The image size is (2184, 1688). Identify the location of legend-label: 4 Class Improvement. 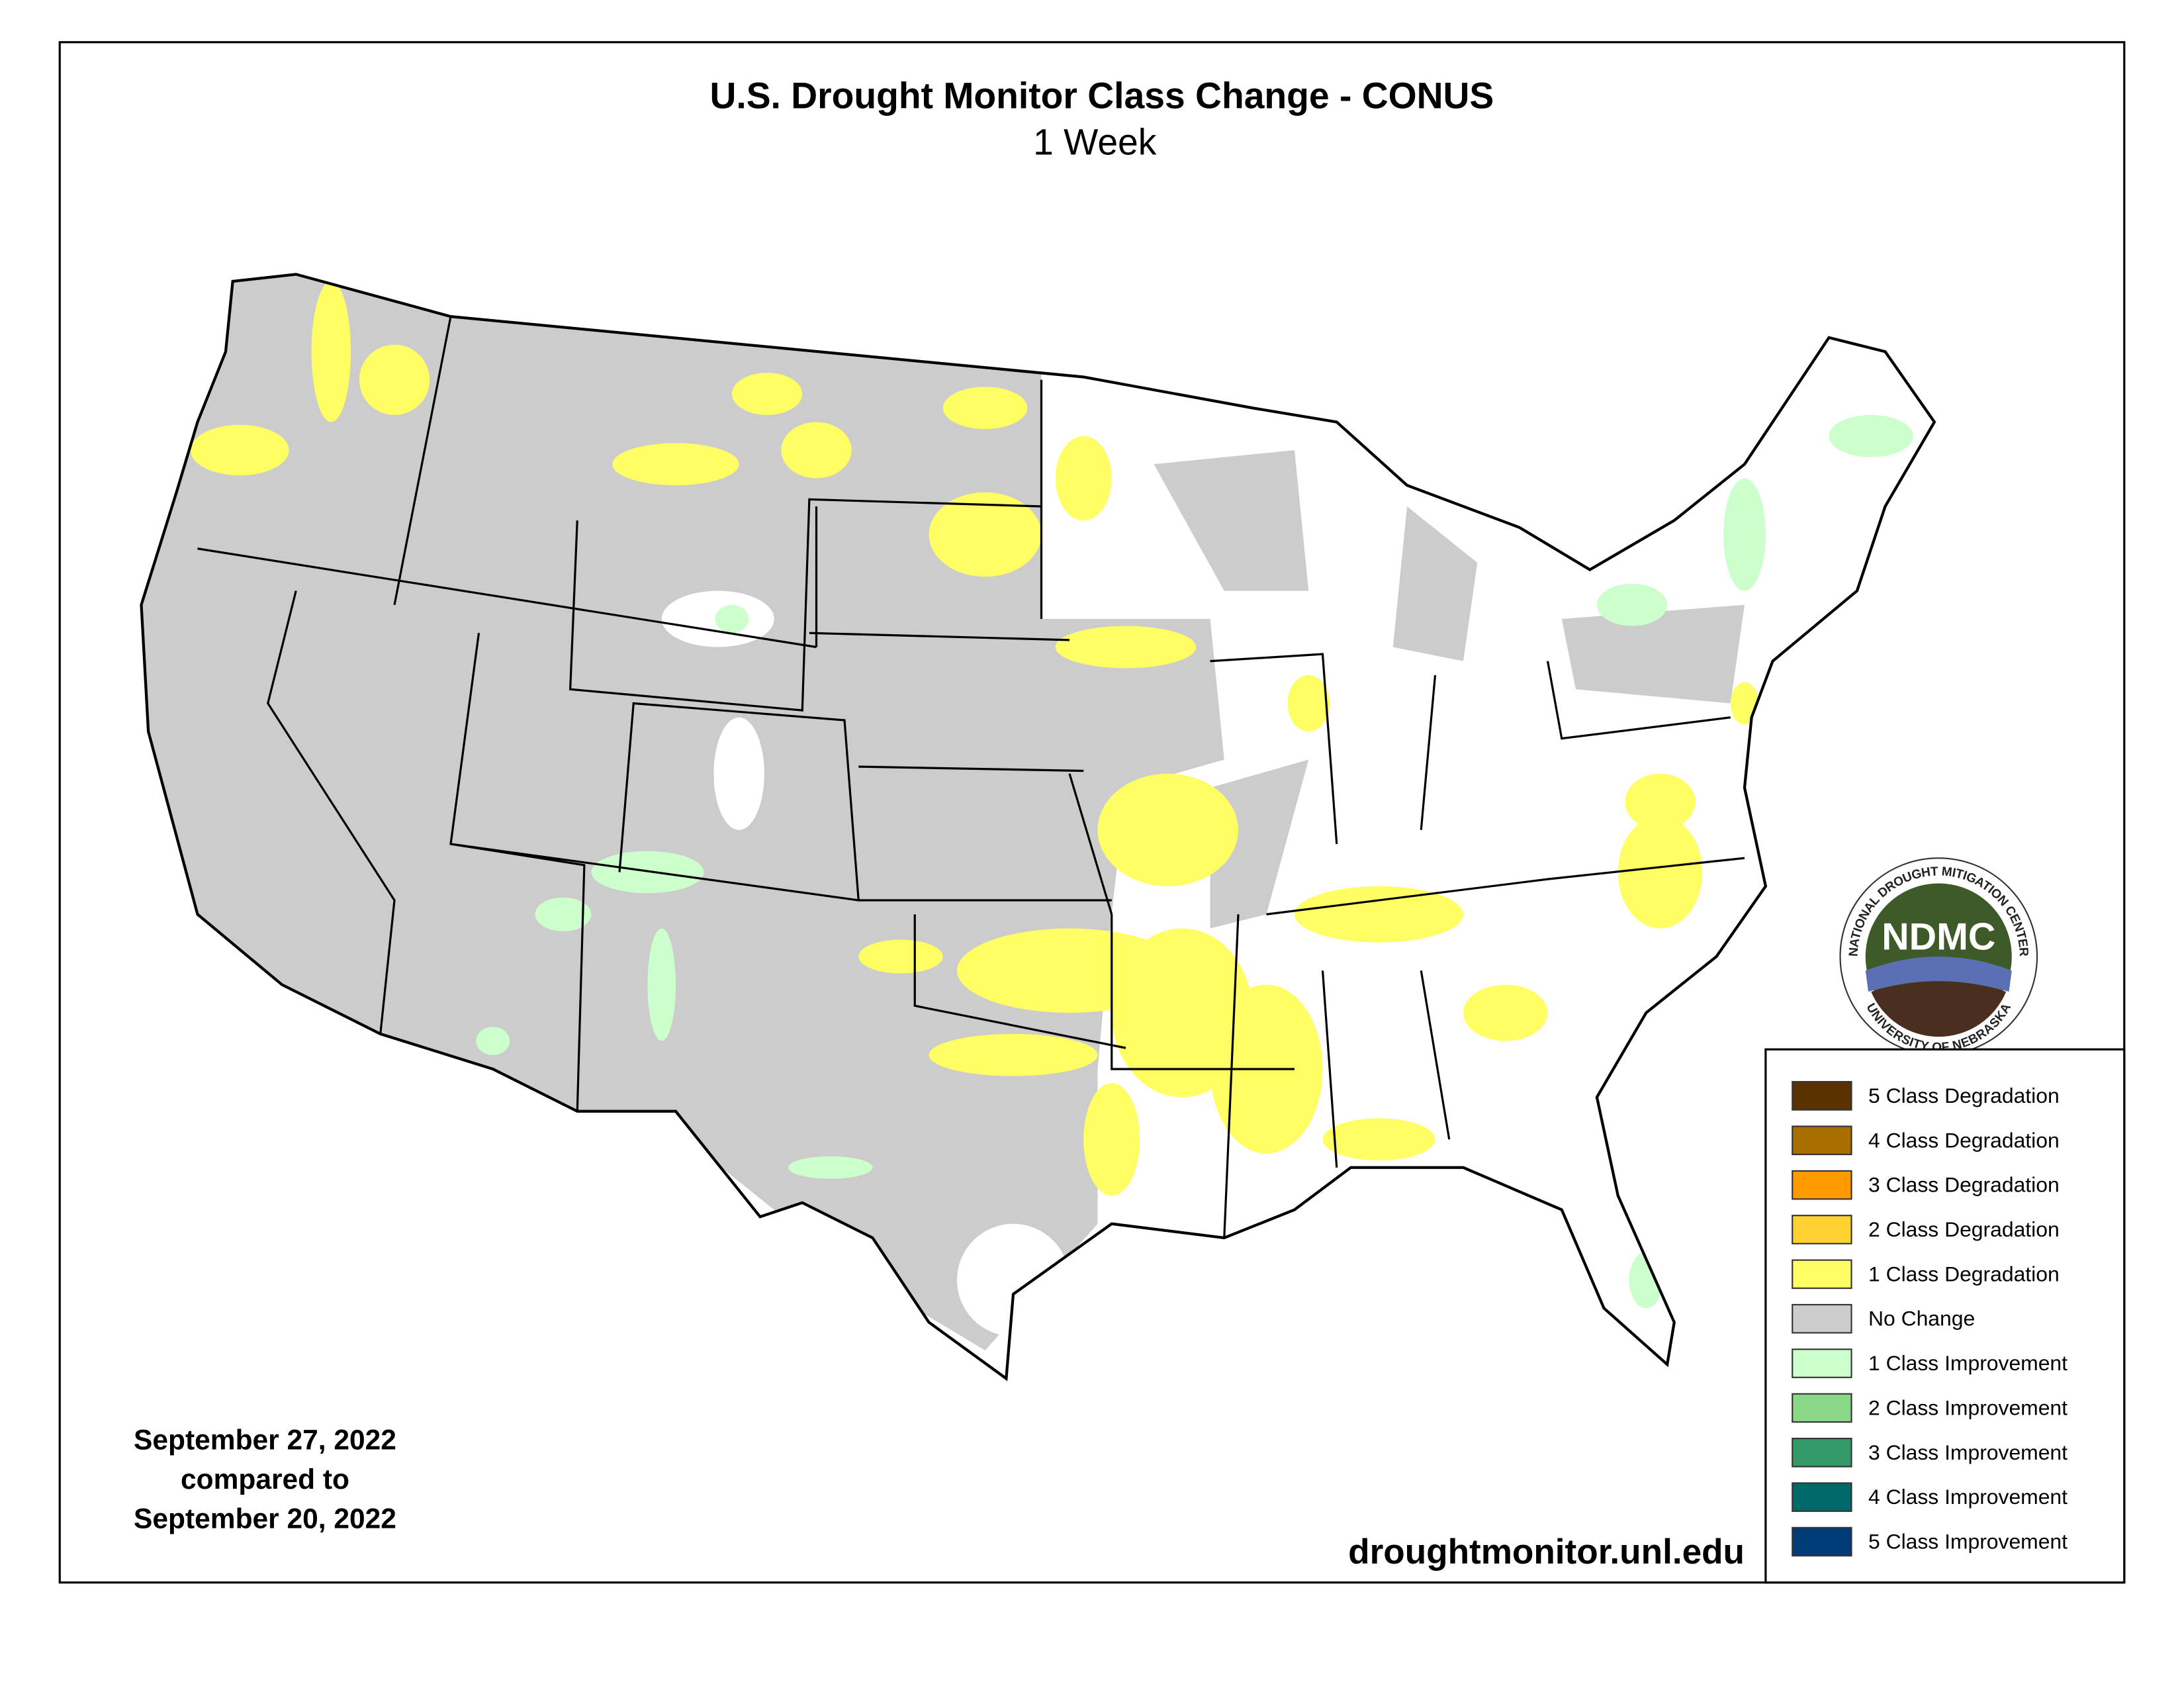
(1968, 1497).